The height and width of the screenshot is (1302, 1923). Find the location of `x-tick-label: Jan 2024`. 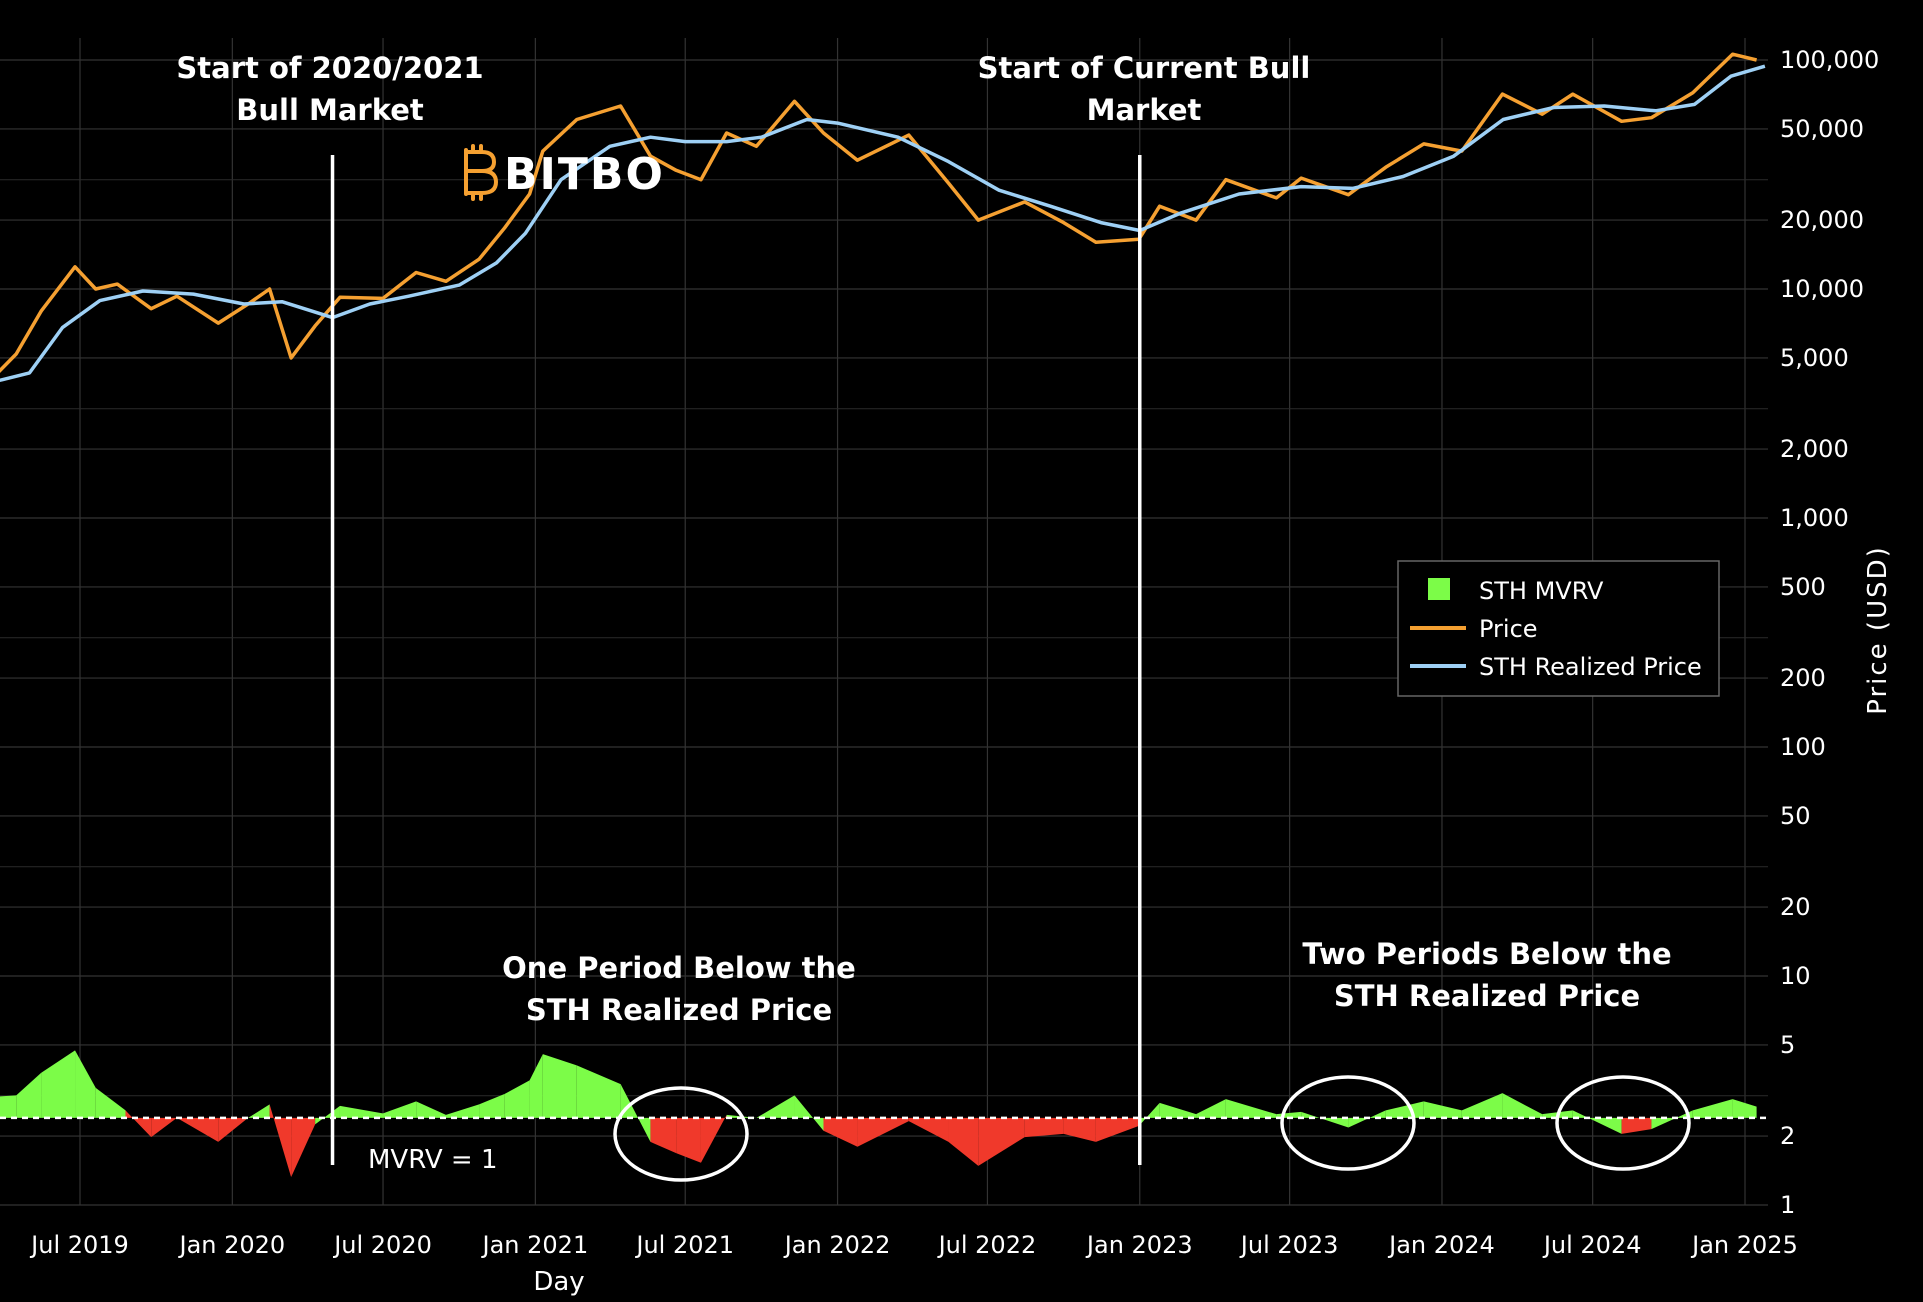

x-tick-label: Jan 2024 is located at coordinates (1441, 1245).